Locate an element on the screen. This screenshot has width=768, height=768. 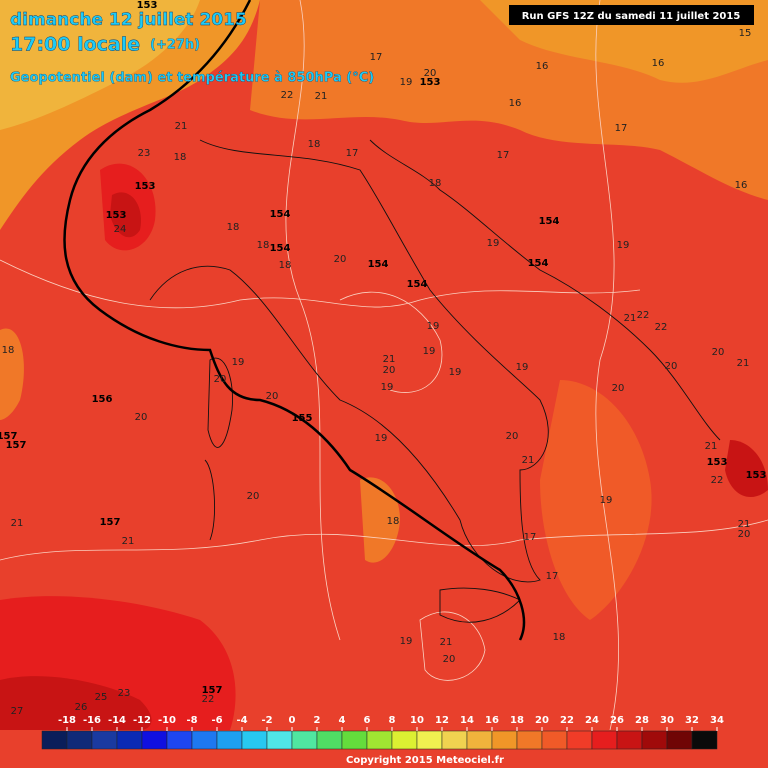
colorbar-label: 26 is located at coordinates (617, 720).